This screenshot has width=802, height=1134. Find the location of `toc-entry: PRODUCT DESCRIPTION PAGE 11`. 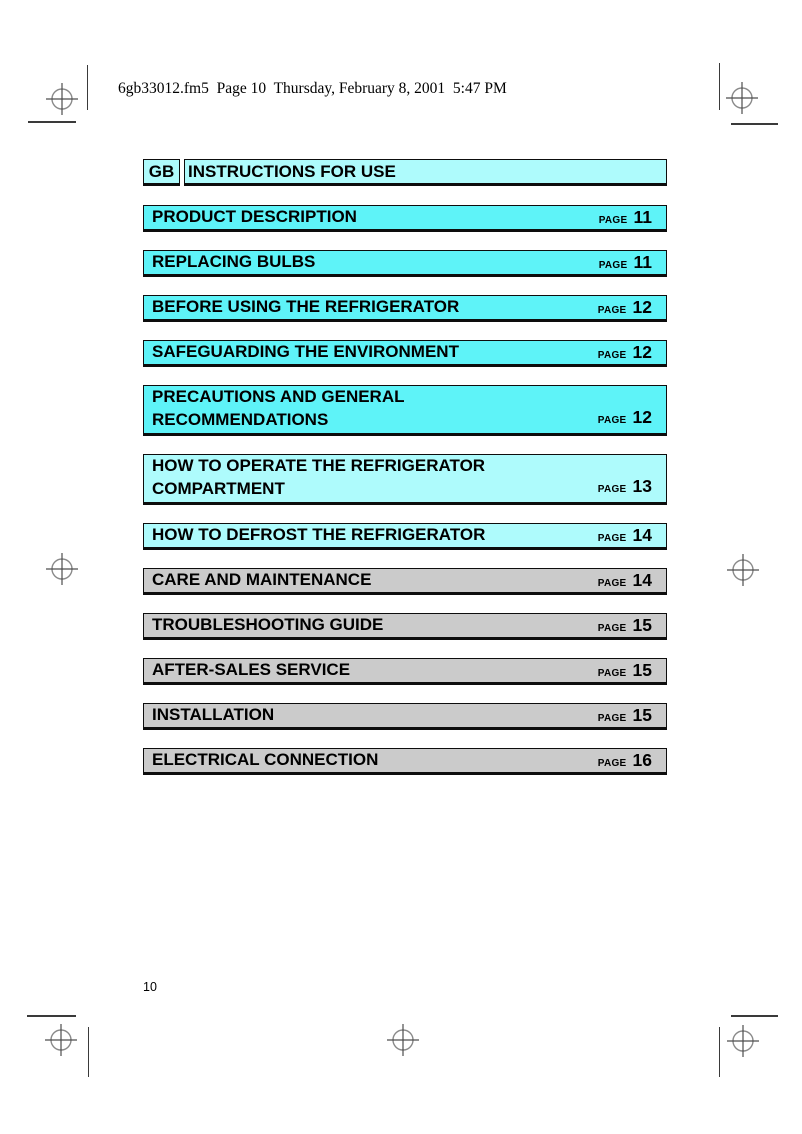

toc-entry: PRODUCT DESCRIPTION PAGE 11 is located at coordinates (405, 218).